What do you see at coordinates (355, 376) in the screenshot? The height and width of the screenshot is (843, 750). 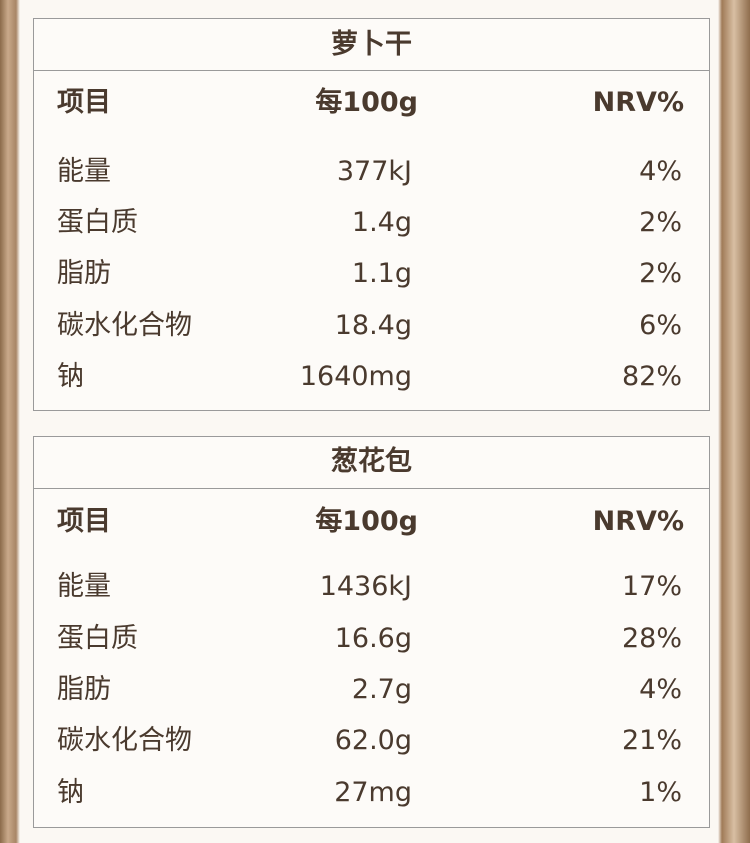 I see `table-cell: 1640mg` at bounding box center [355, 376].